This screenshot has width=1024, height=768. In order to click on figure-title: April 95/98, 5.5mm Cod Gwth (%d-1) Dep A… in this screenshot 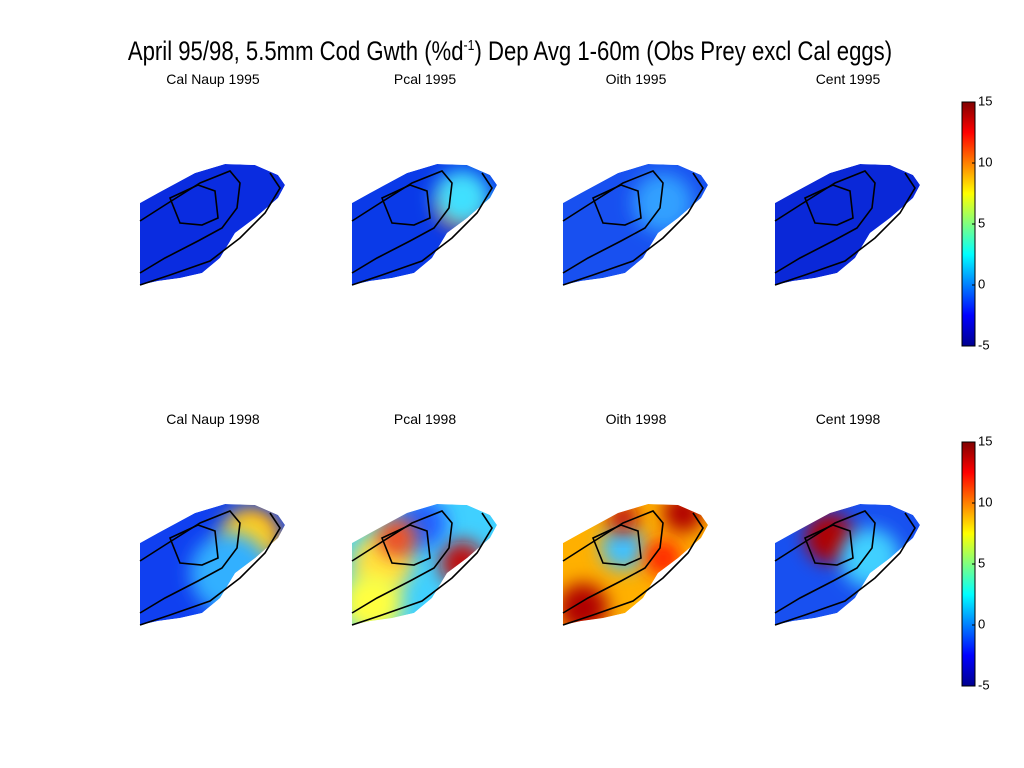, I will do `click(510, 52)`.